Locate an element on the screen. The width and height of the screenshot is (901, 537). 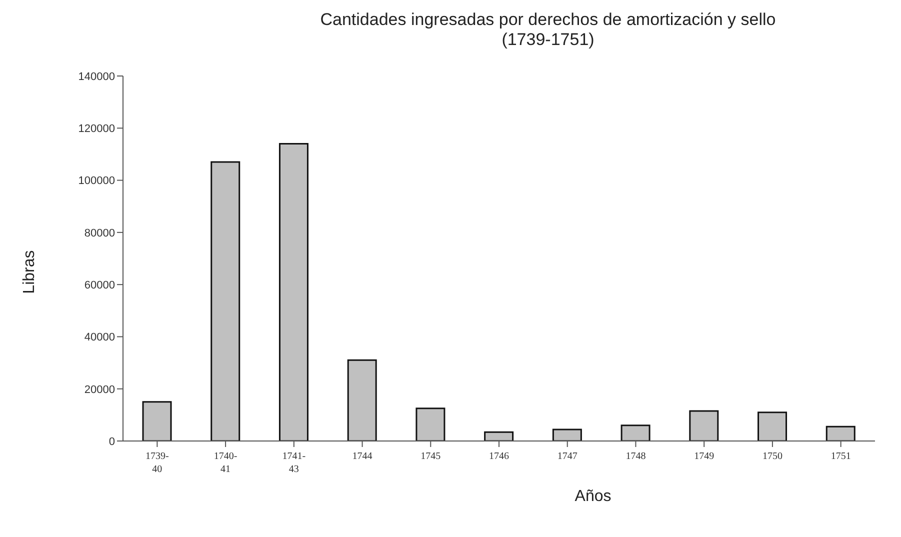
x-tick-label: 1748 is located at coordinates (636, 456).